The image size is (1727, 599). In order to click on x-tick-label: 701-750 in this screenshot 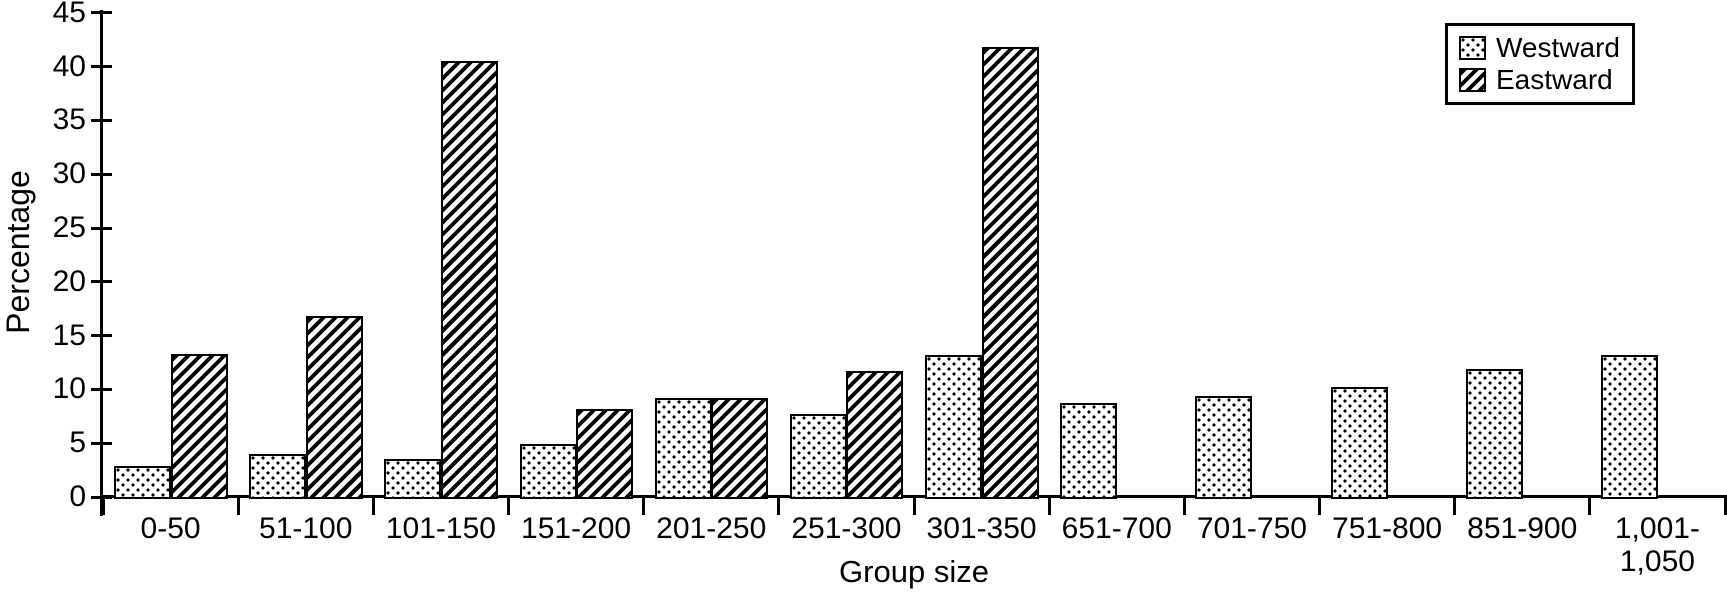, I will do `click(1251, 528)`.